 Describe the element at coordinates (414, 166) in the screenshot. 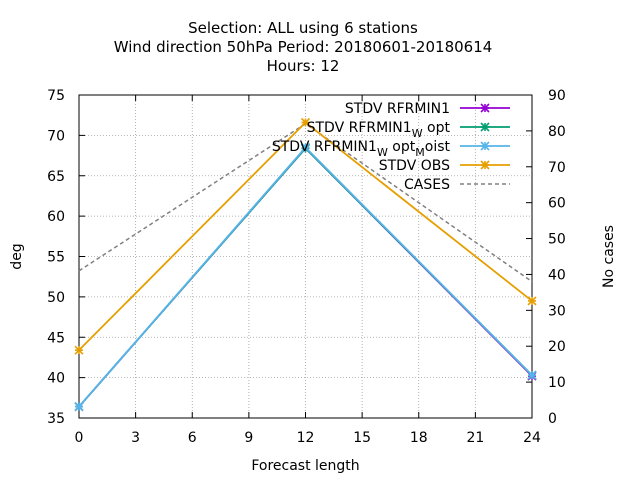

I see `legend-label: STDV OBS` at that location.